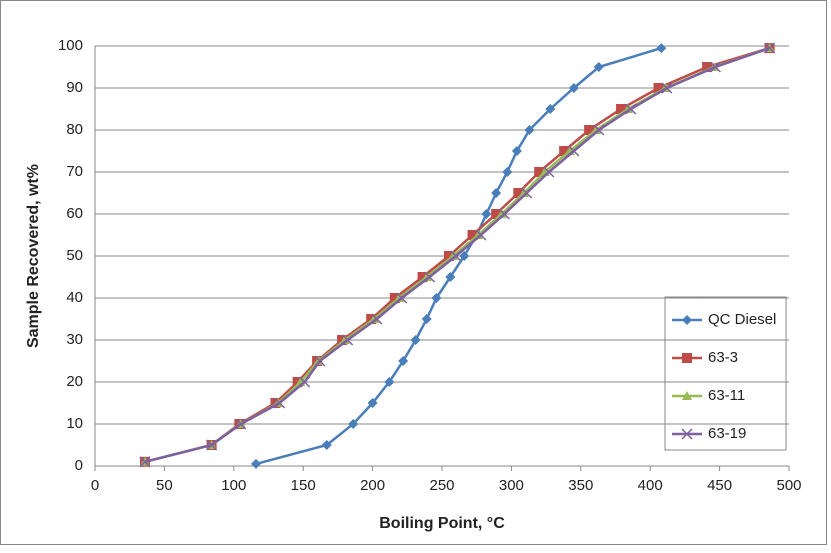  Describe the element at coordinates (727, 433) in the screenshot. I see `legend-label: 63-19` at that location.